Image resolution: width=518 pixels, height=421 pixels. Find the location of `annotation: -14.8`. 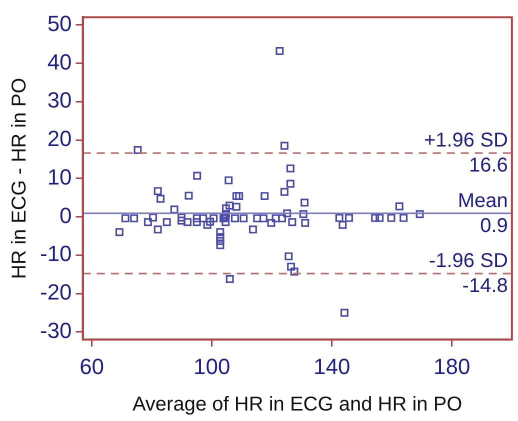

annotation: -14.8 is located at coordinates (485, 286).